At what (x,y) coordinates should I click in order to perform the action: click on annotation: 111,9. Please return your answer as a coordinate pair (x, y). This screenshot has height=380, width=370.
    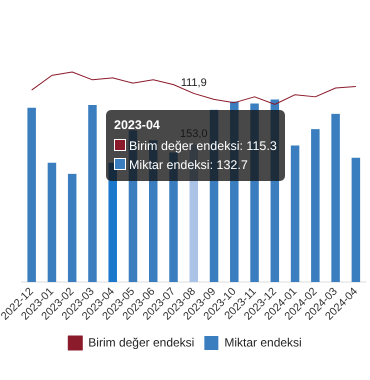
    Looking at the image, I should click on (193, 82).